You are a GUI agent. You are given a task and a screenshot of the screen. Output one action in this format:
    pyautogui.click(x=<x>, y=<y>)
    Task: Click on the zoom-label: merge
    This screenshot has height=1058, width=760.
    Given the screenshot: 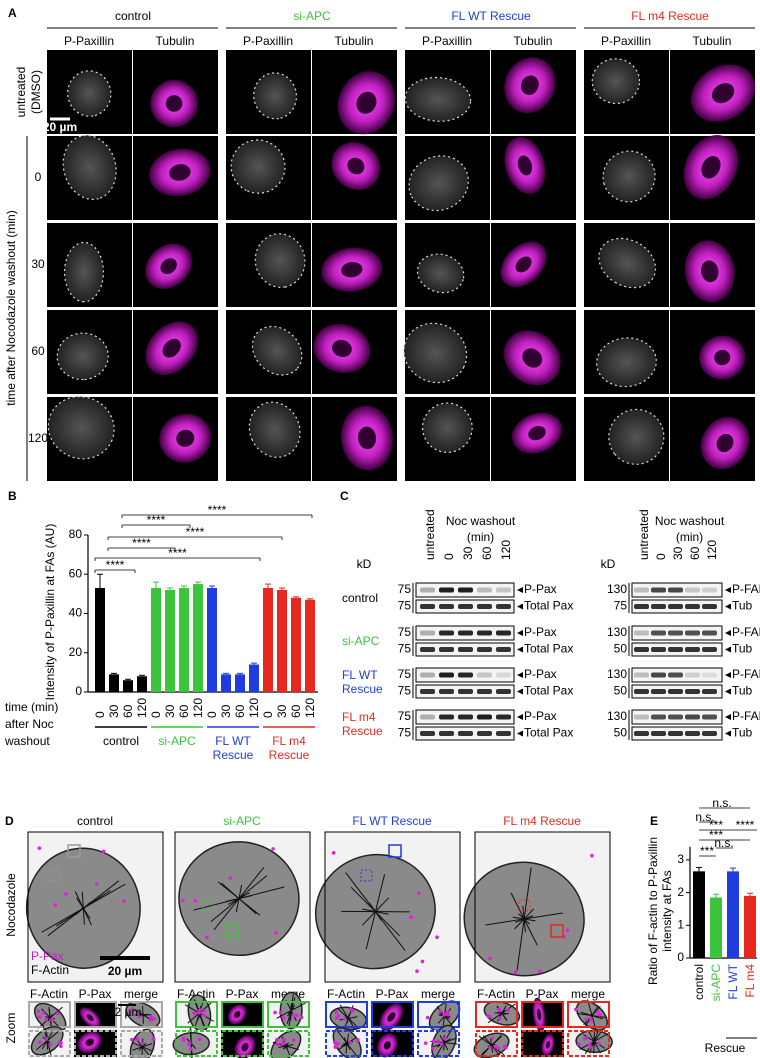 What is the action you would take?
    pyautogui.click(x=141, y=994)
    